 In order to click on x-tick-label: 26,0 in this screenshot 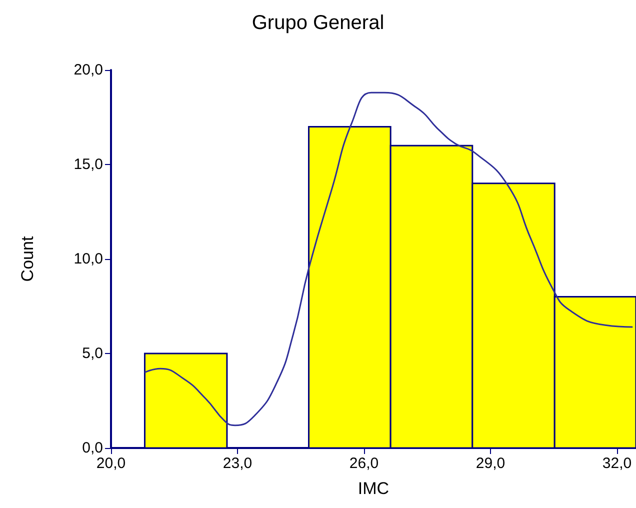, I will do `click(364, 463)`.